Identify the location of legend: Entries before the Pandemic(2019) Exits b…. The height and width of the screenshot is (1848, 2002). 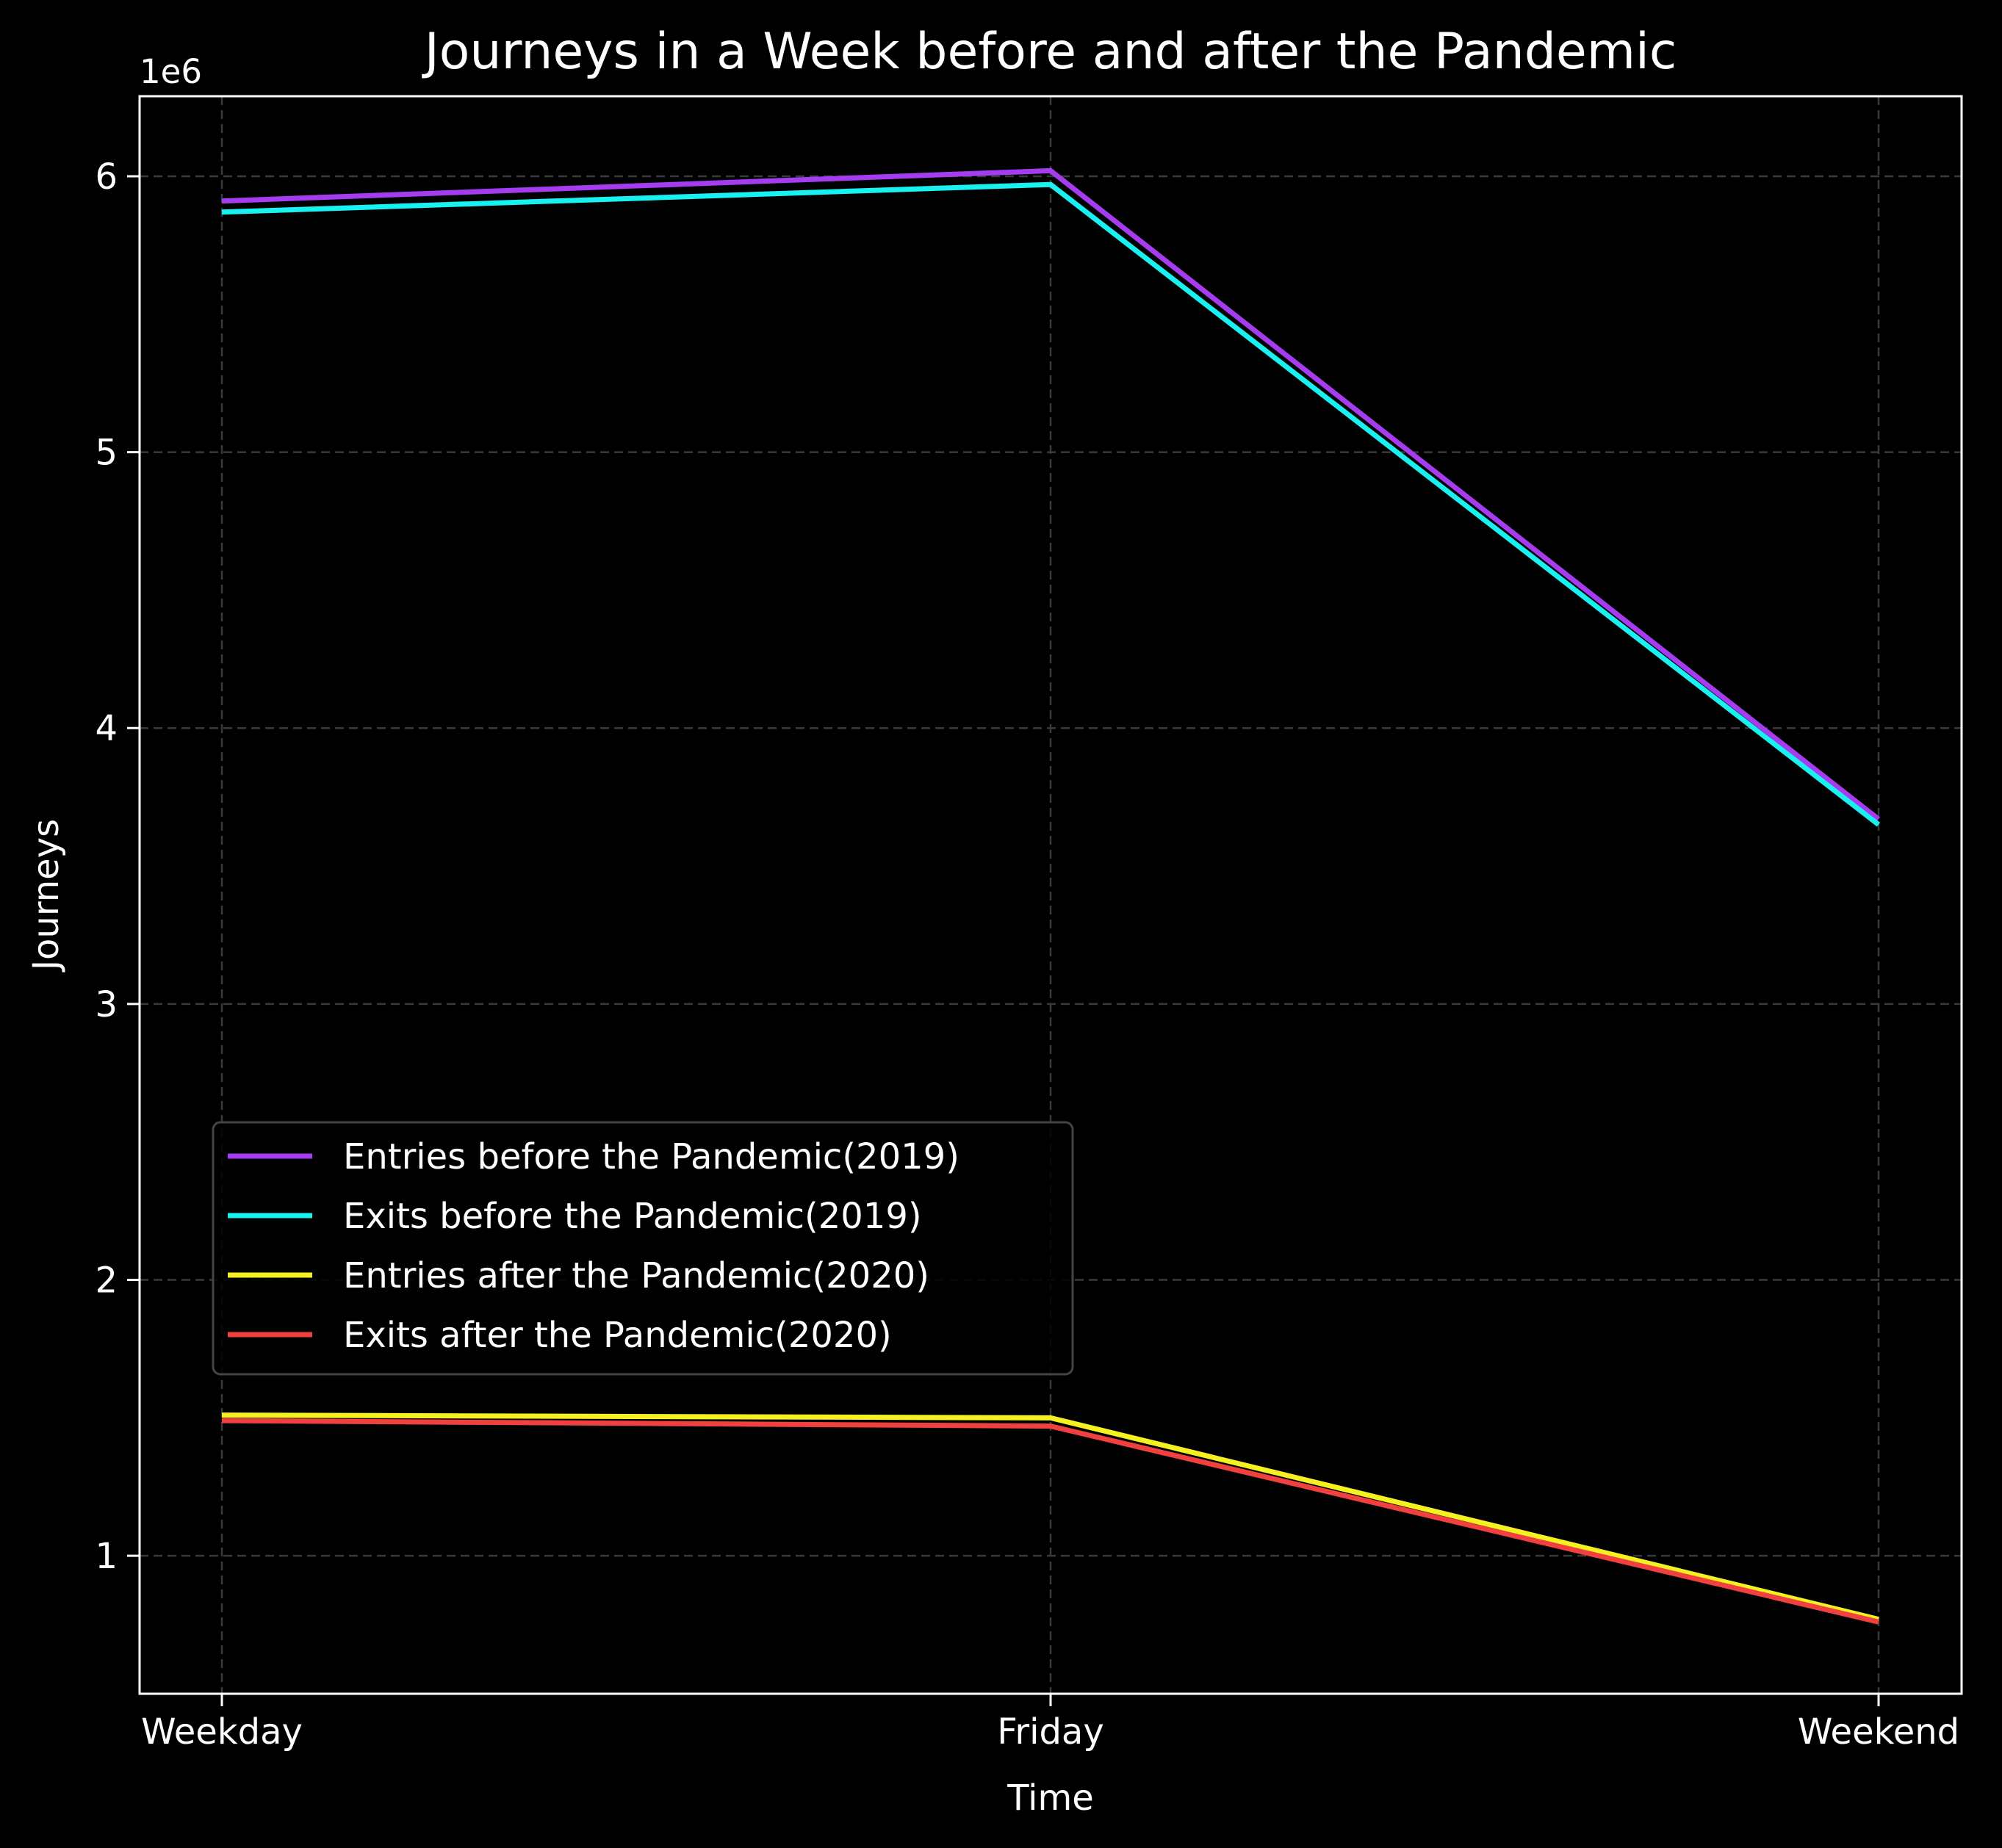
(643, 1248).